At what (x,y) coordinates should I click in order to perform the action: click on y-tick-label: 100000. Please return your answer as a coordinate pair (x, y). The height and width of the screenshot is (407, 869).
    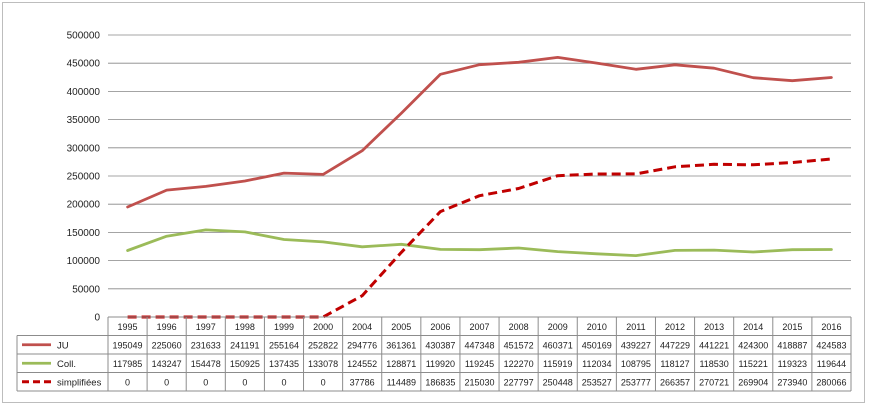
    Looking at the image, I should click on (84, 261).